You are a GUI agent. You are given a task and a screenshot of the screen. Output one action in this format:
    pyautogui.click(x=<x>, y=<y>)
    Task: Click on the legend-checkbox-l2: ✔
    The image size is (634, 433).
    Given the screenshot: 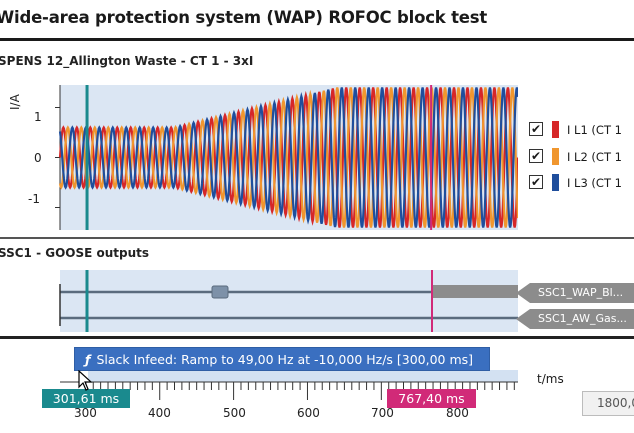 What is the action you would take?
    pyautogui.click(x=536, y=156)
    